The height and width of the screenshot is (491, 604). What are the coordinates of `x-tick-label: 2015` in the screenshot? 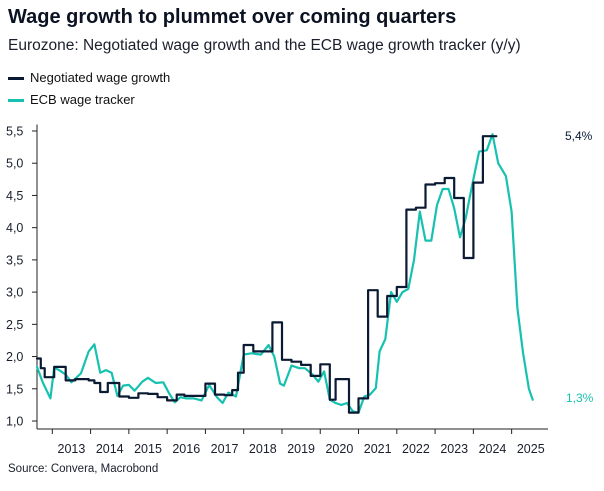 It's located at (148, 449).